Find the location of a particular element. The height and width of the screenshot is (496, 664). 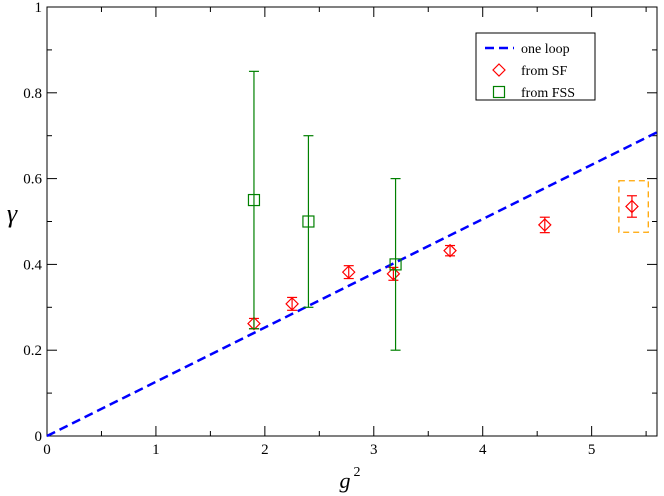

x-tick-label: 5 is located at coordinates (592, 450).